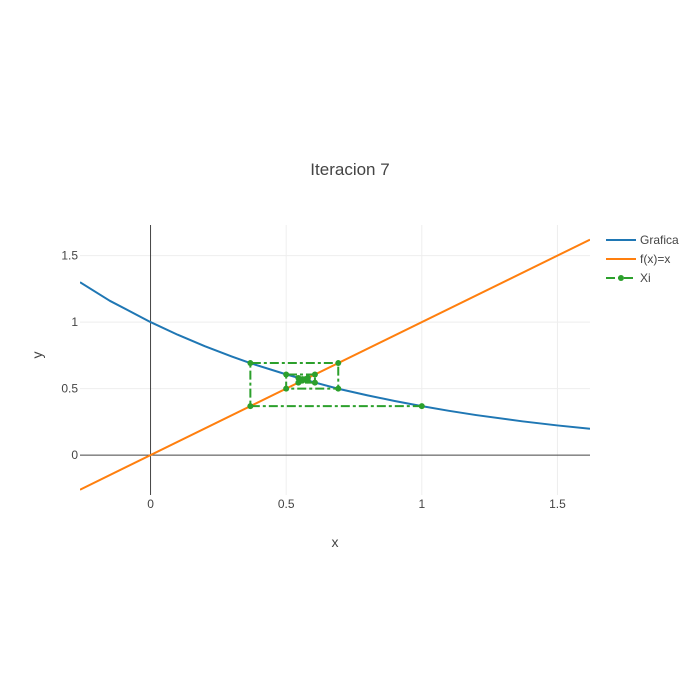  Describe the element at coordinates (74, 322) in the screenshot. I see `y-tick-label: 1` at that location.